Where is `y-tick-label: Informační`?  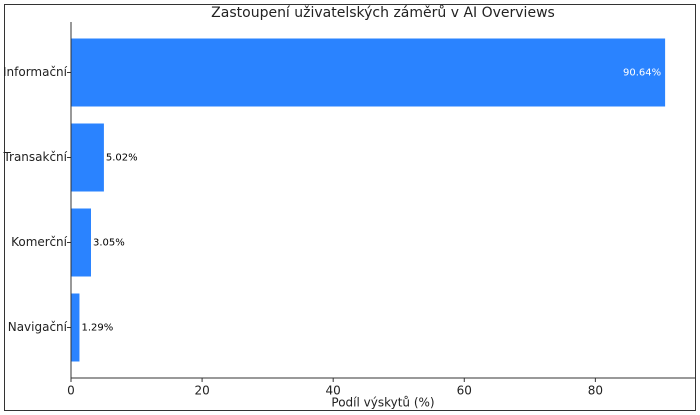 y-tick-label: Informační is located at coordinates (35, 72).